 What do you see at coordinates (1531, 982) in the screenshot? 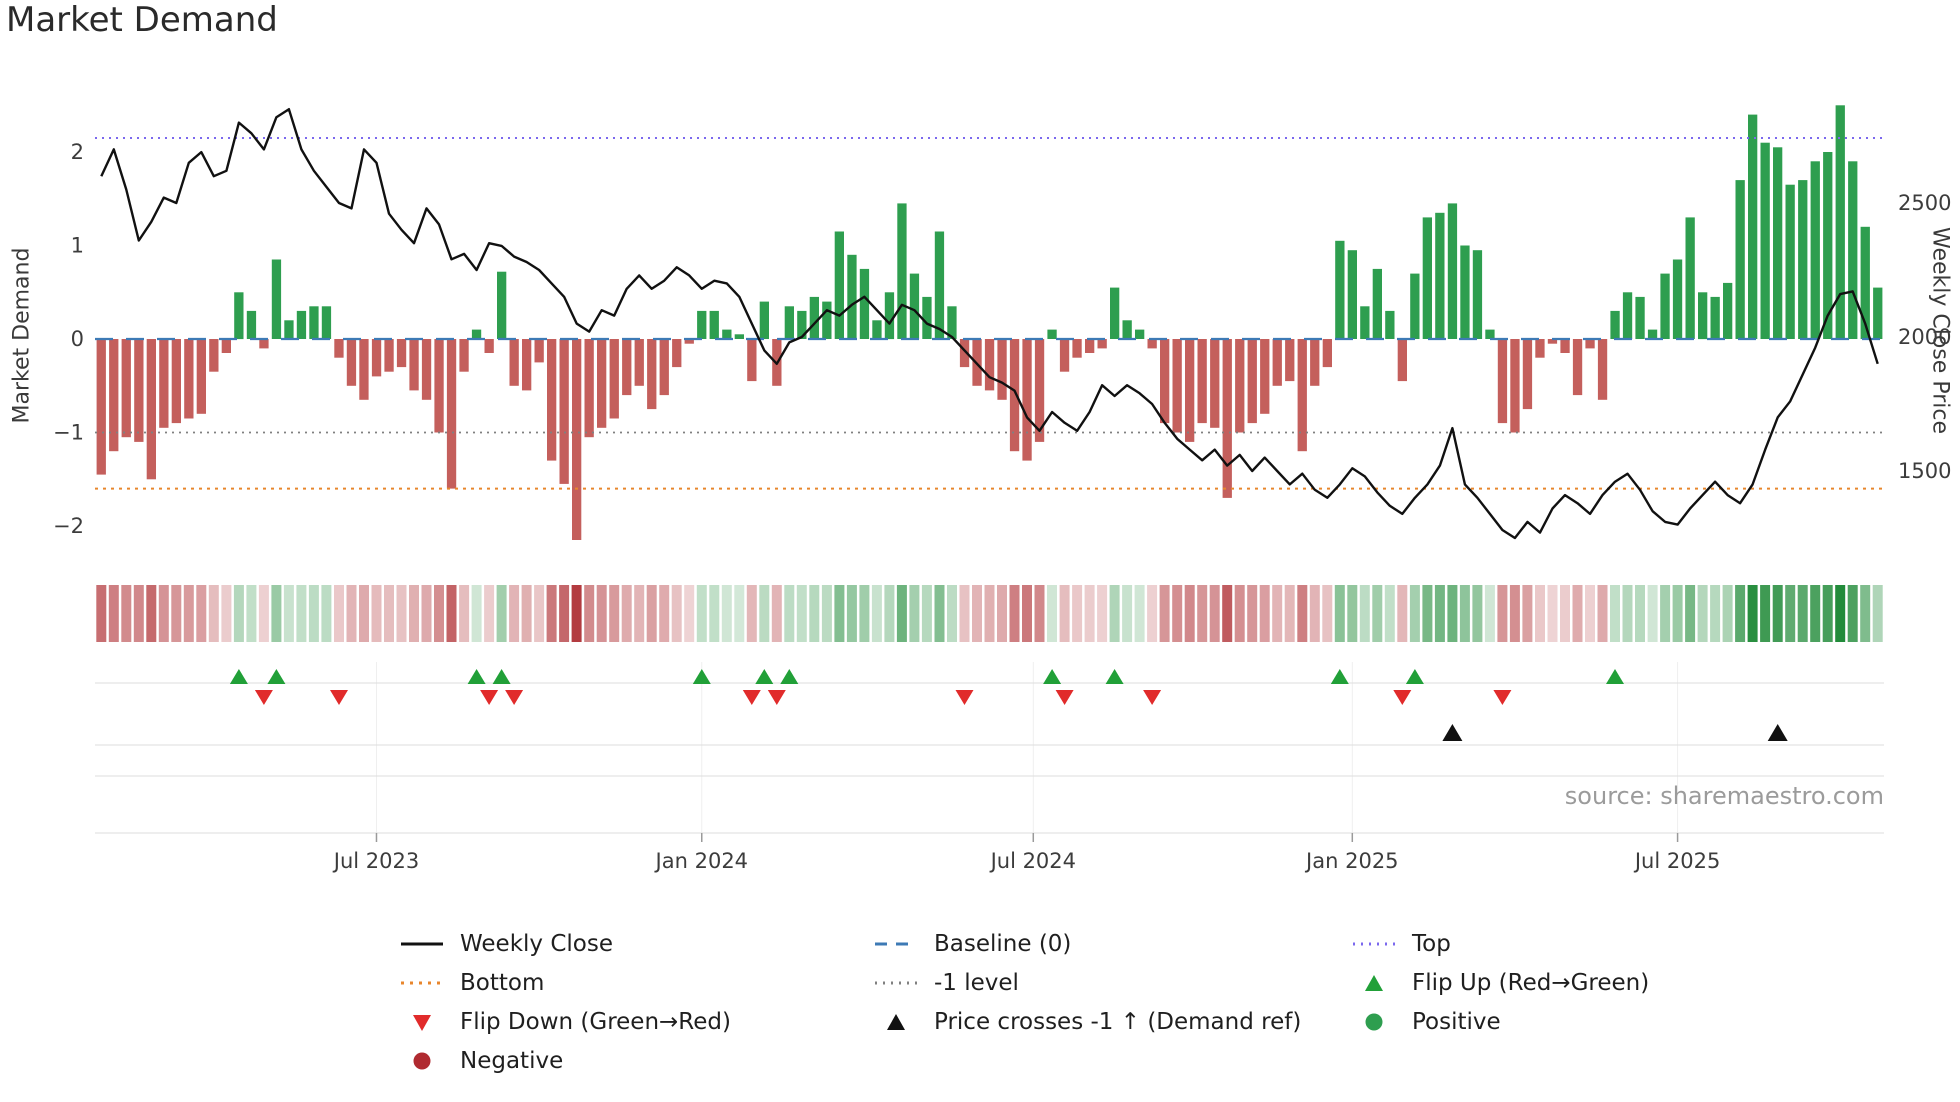
I see `legend-label-flip-up: Flip Up (Red→Green)` at bounding box center [1531, 982].